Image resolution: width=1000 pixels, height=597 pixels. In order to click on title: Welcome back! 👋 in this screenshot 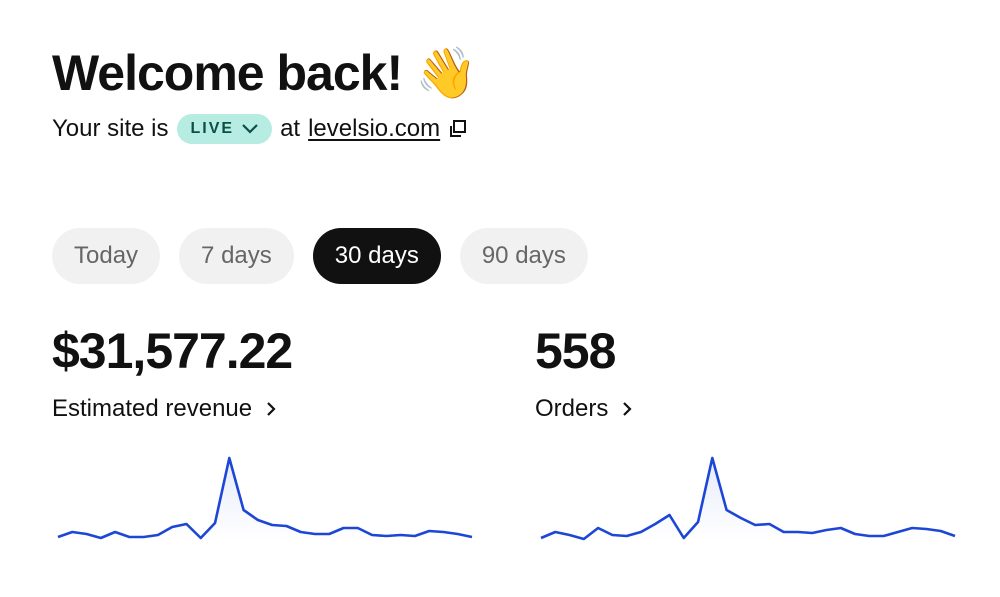, I will do `click(264, 73)`.